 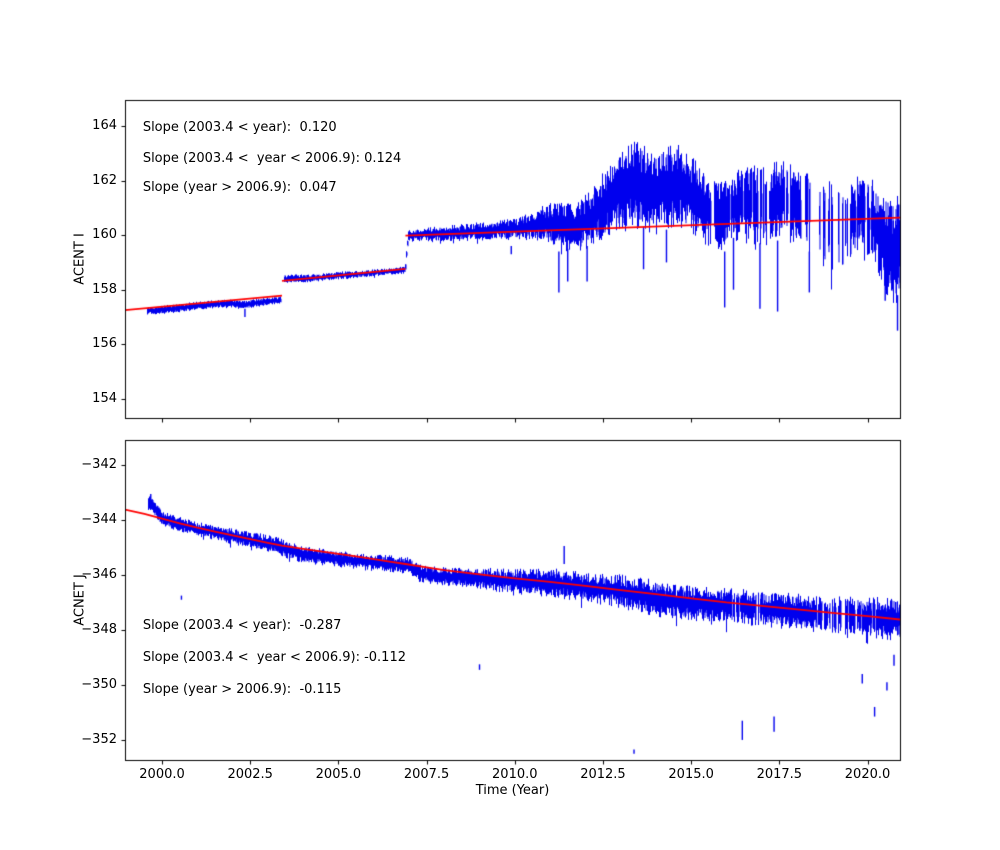 I want to click on annotation-slope-late-top: Slope (year > 2006.9): 0.047, so click(x=239, y=188).